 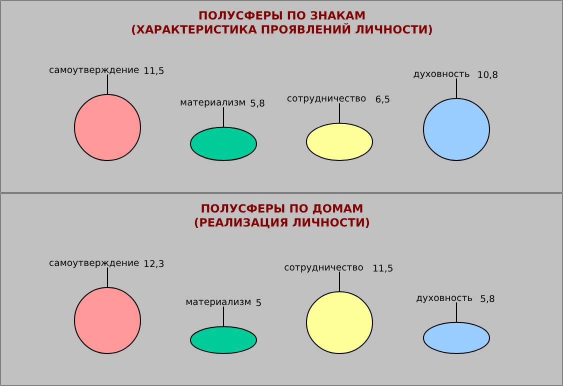 I want to click on text: ПОЛУСФЕРЫ ПО ЗНАКАМ, so click(x=282, y=15).